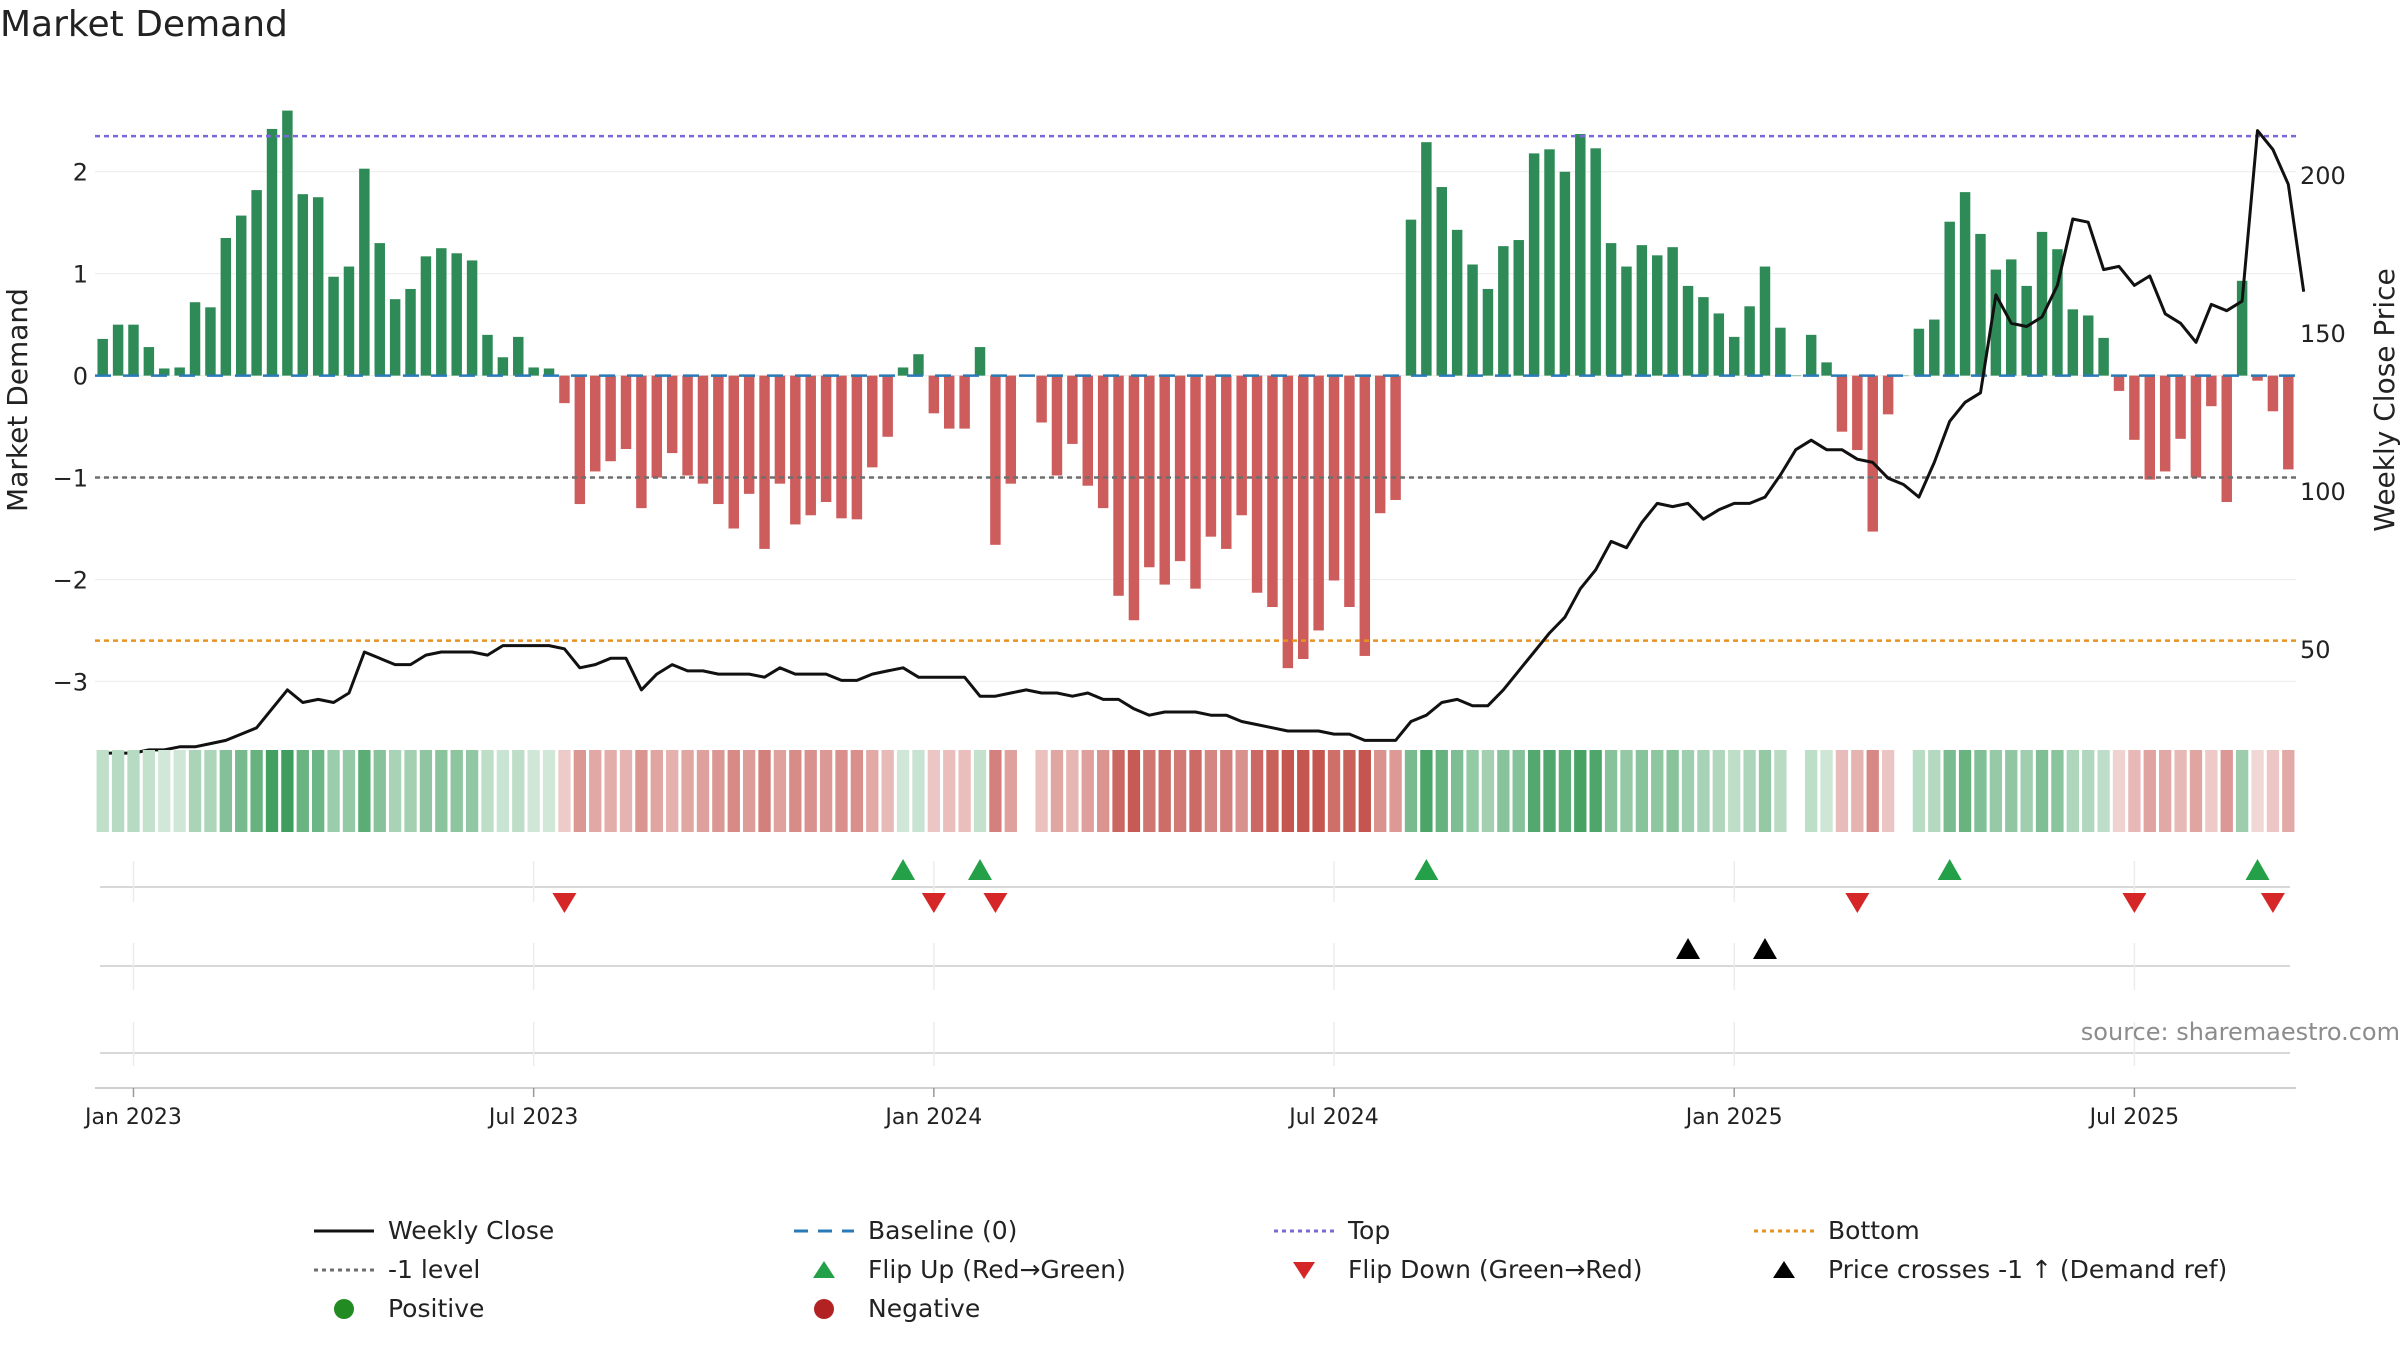 Image resolution: width=2400 pixels, height=1350 pixels. I want to click on y-tick-label: 1, so click(80, 275).